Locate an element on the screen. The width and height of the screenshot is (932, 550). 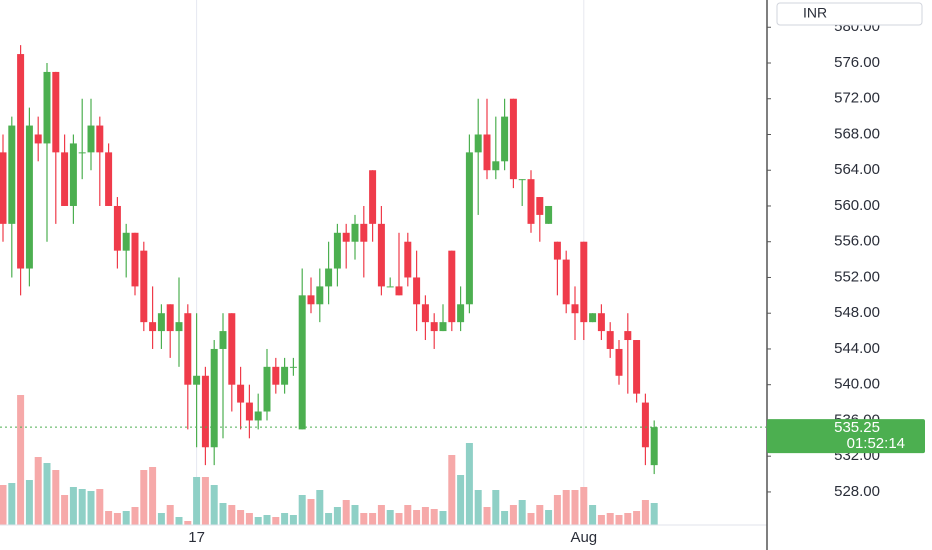
currency-label: INR is located at coordinates (815, 13).